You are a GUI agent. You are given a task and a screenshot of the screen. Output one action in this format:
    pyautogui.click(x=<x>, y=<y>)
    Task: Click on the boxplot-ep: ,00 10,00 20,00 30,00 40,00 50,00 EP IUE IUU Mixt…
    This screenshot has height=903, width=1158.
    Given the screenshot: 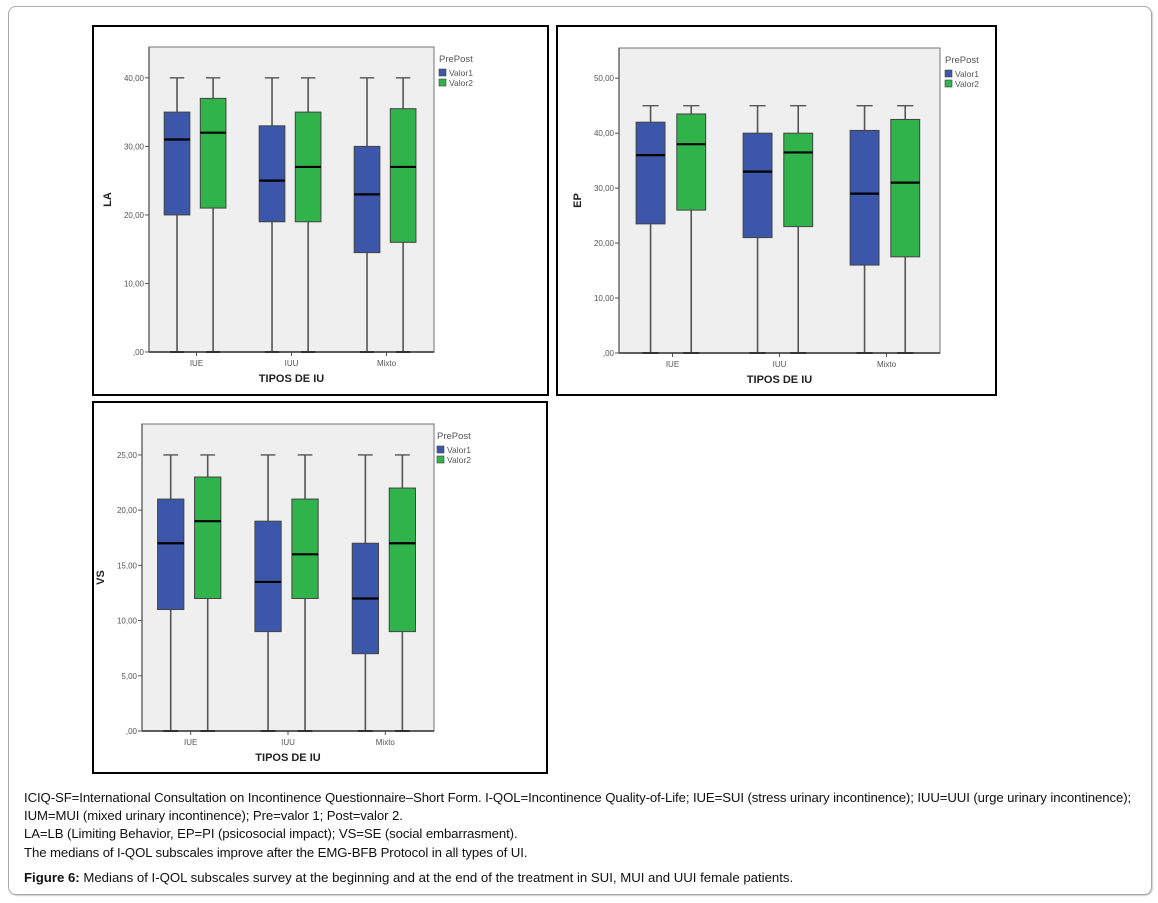 What is the action you would take?
    pyautogui.click(x=775, y=216)
    